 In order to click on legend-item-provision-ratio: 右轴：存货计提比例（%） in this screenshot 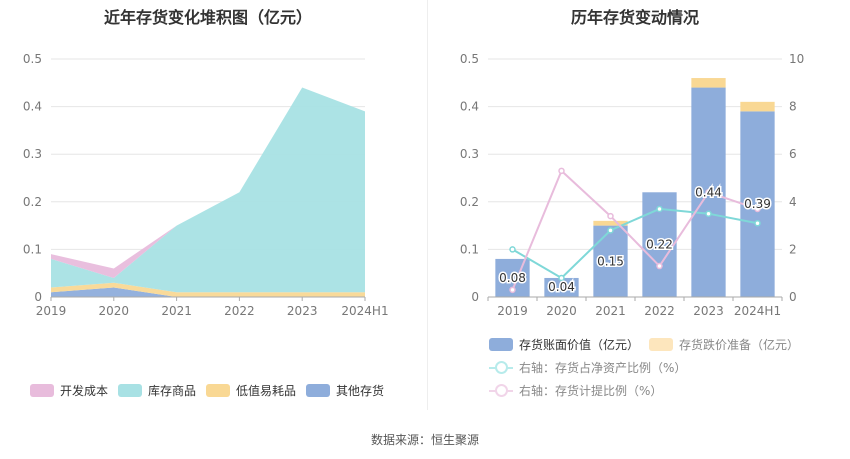, I will do `click(575, 390)`.